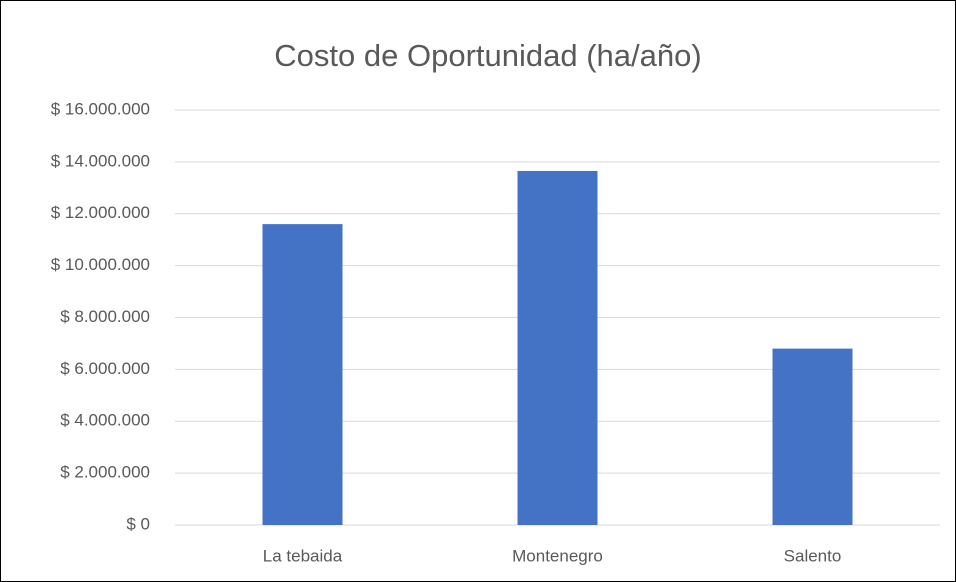 This screenshot has width=956, height=582. What do you see at coordinates (487, 55) in the screenshot?
I see `chart-title: Costo de Oportunidad (ha/año)` at bounding box center [487, 55].